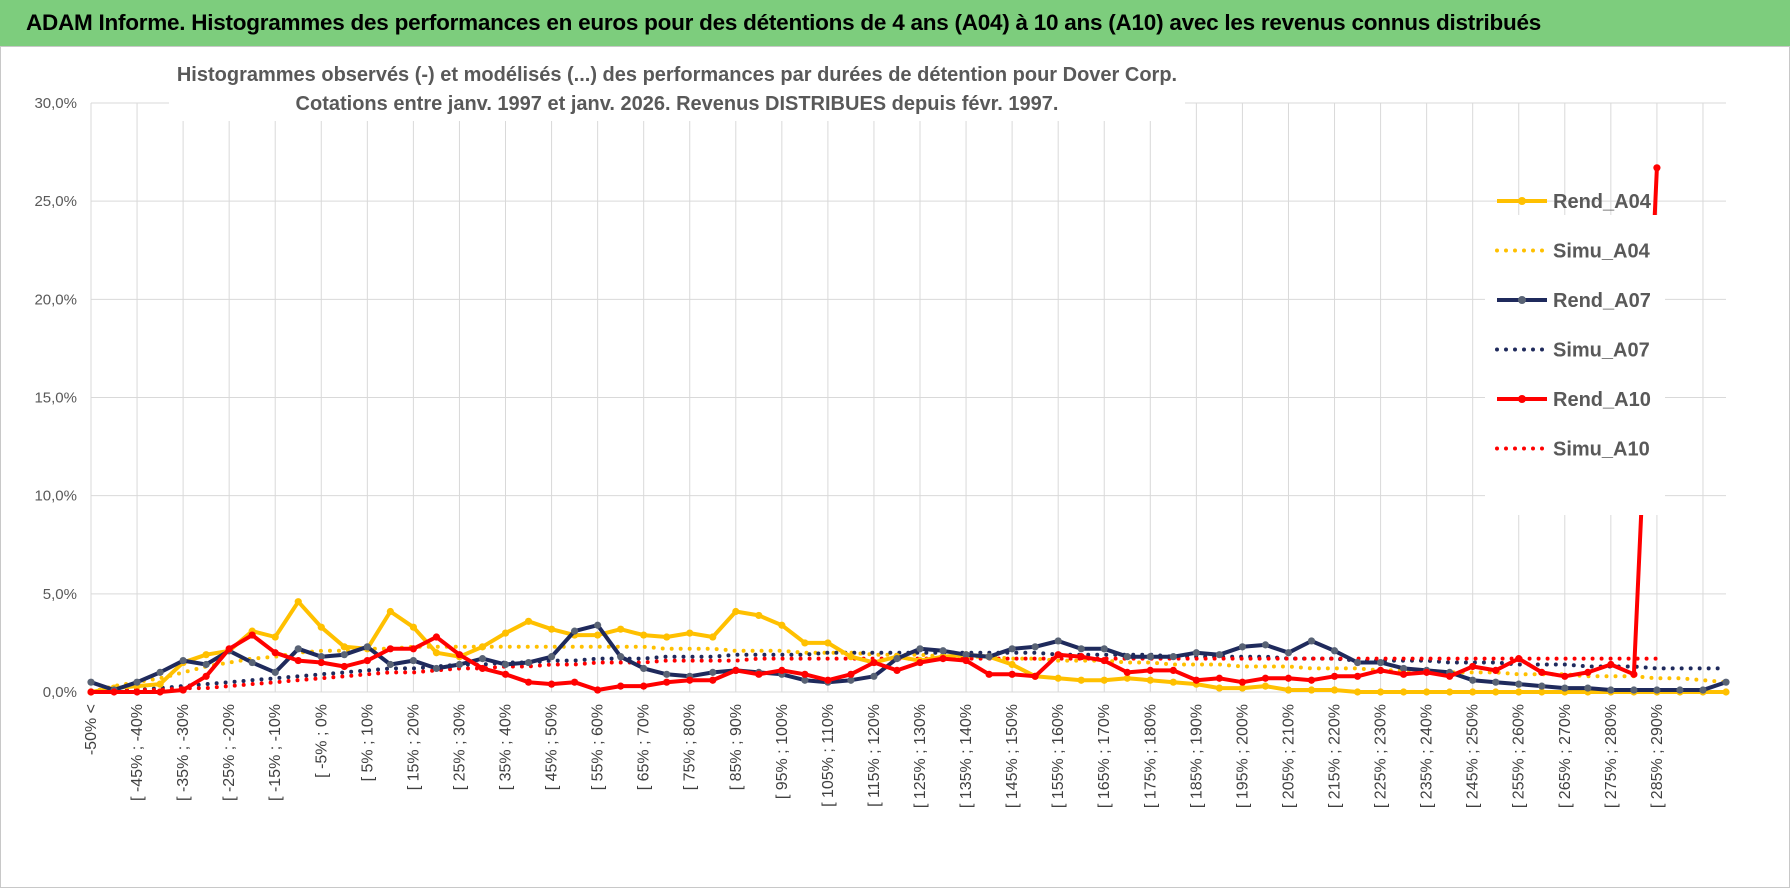 The height and width of the screenshot is (888, 1790). Describe the element at coordinates (1242, 756) in the screenshot. I see `x-tick-label: [ 195% ; 200%` at that location.